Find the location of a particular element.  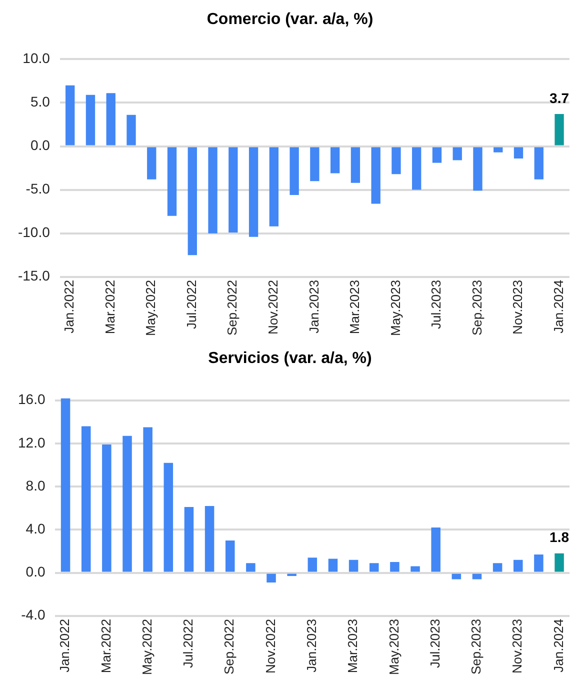

y-tick-label: 5.0 is located at coordinates (40, 102).